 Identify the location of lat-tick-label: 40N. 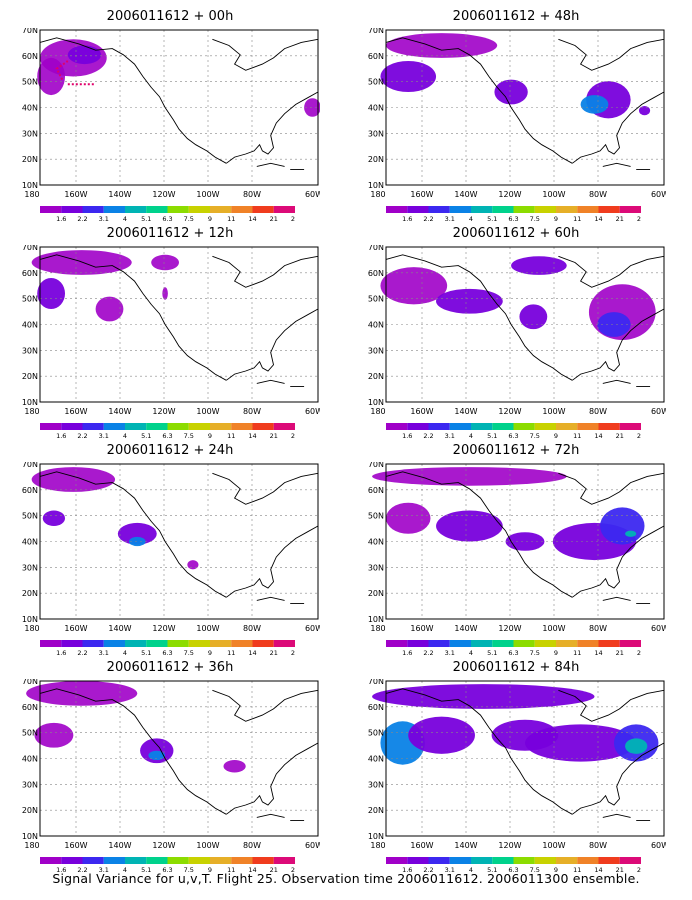
(376, 108).